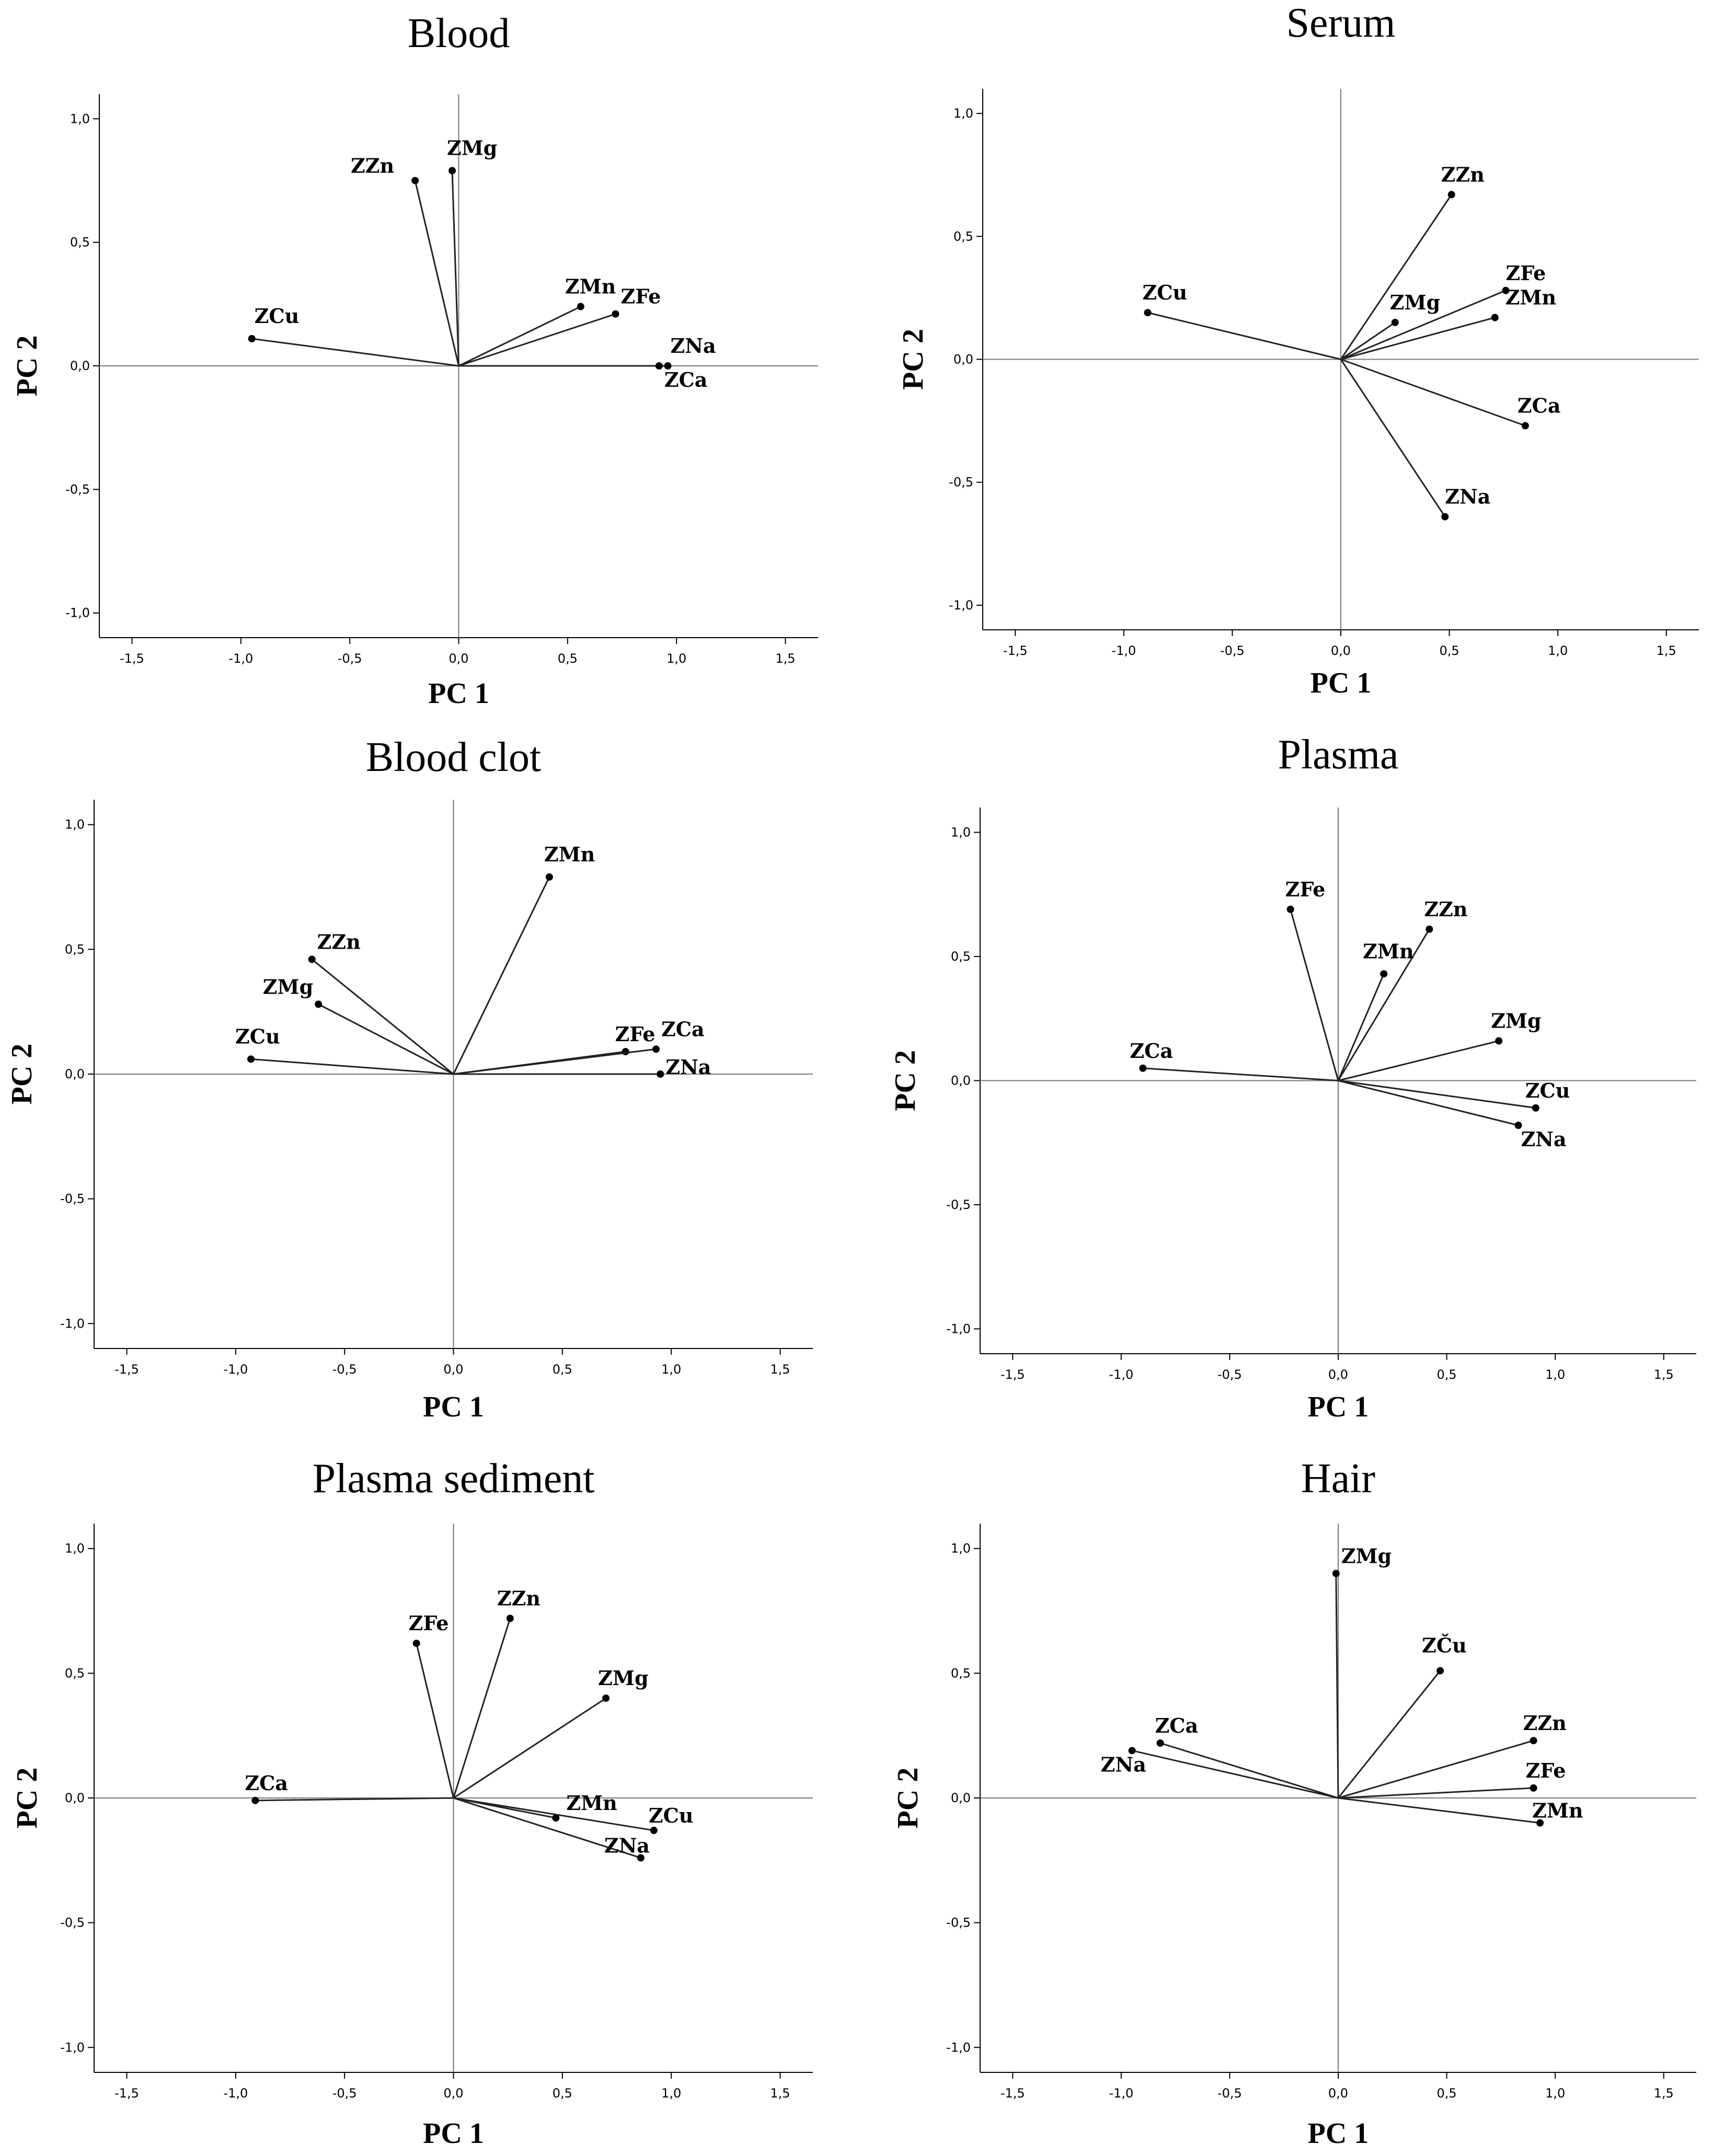  Describe the element at coordinates (1440, 1671) in the screenshot. I see `loading-point-ZČu` at that location.